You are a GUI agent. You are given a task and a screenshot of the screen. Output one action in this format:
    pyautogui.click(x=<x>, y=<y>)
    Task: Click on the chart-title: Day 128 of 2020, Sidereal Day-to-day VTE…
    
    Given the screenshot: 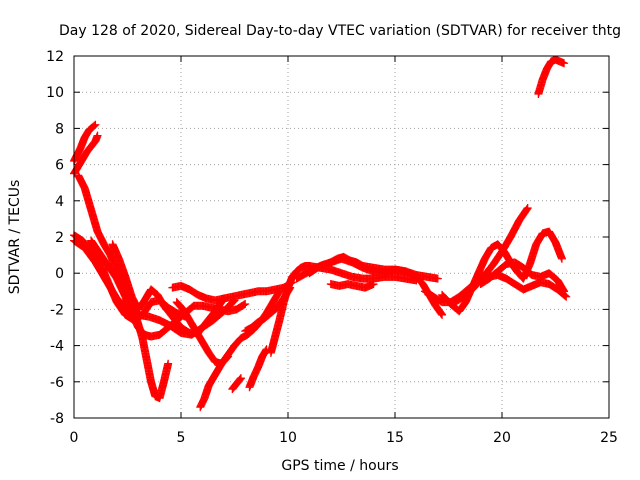 What is the action you would take?
    pyautogui.click(x=340, y=31)
    